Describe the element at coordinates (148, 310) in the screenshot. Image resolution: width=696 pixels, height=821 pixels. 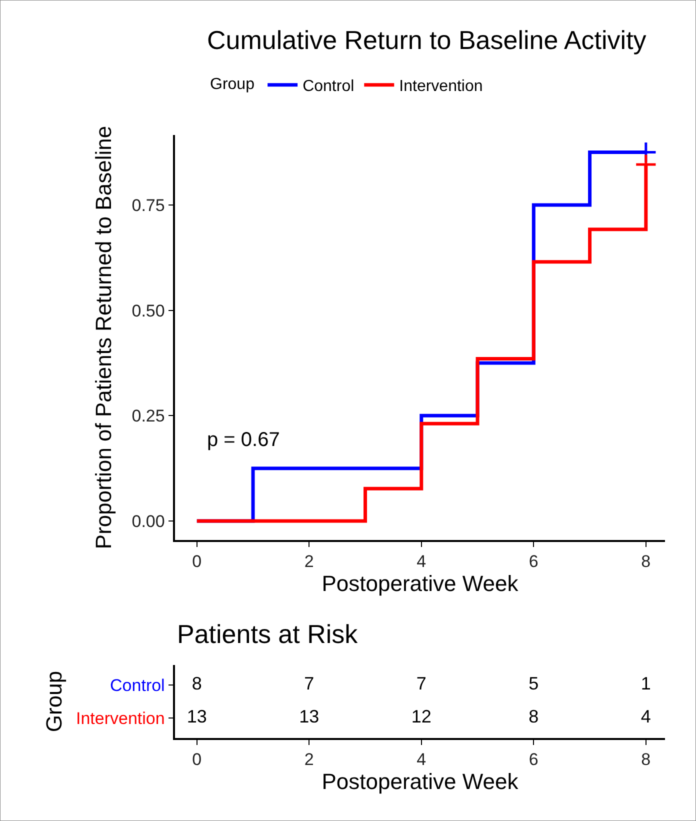
I see `y-tick-label: 0.50` at that location.